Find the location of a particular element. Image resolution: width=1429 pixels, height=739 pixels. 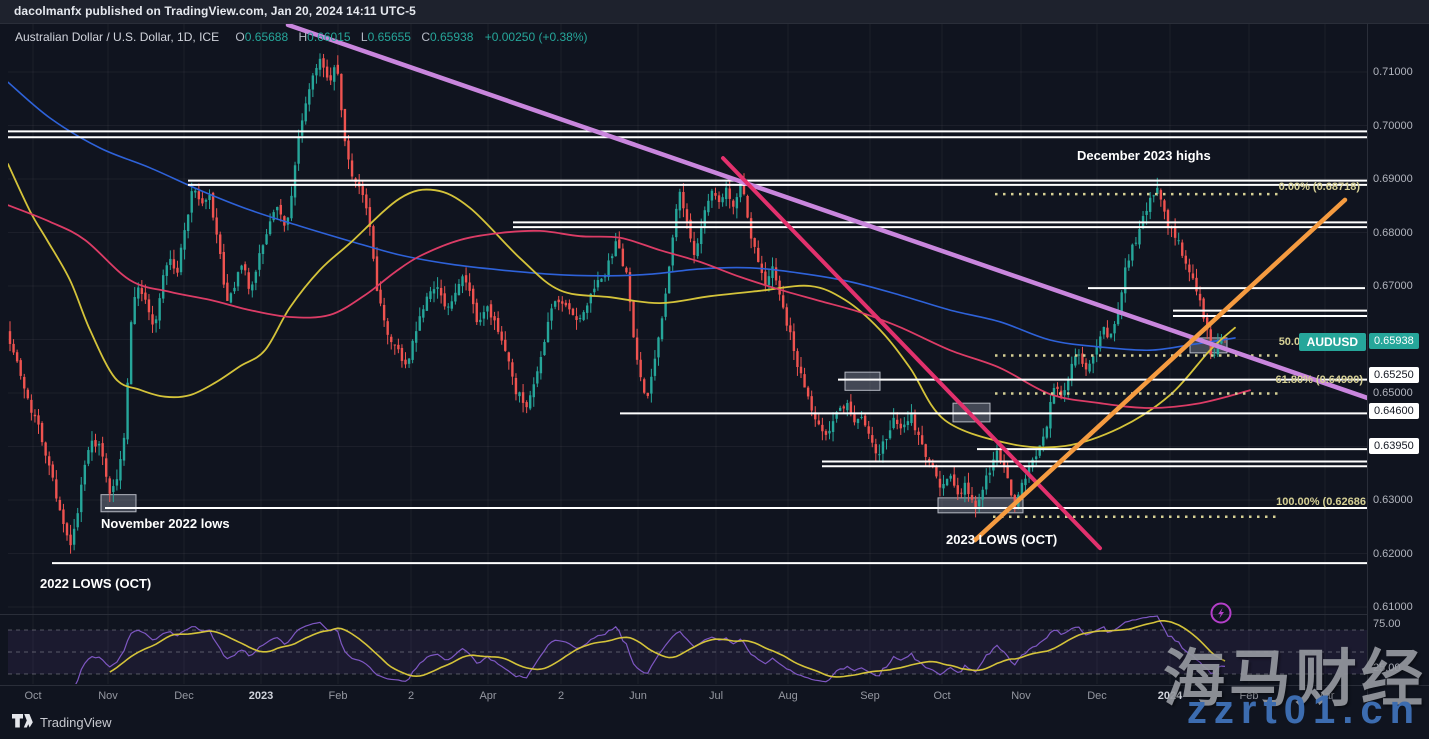

price-axis-label: 0.70000 is located at coordinates (1393, 125).